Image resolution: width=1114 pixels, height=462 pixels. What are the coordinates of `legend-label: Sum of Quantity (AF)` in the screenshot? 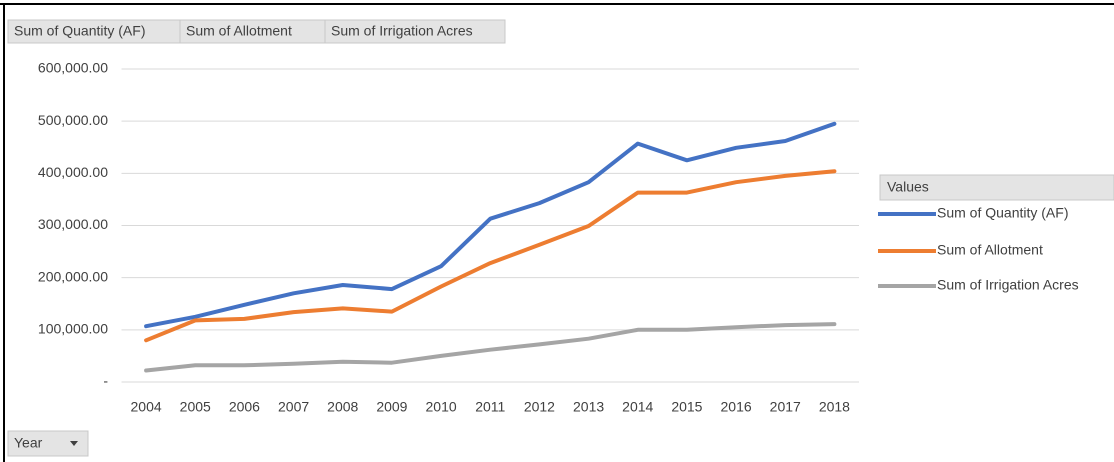 It's located at (1002, 213).